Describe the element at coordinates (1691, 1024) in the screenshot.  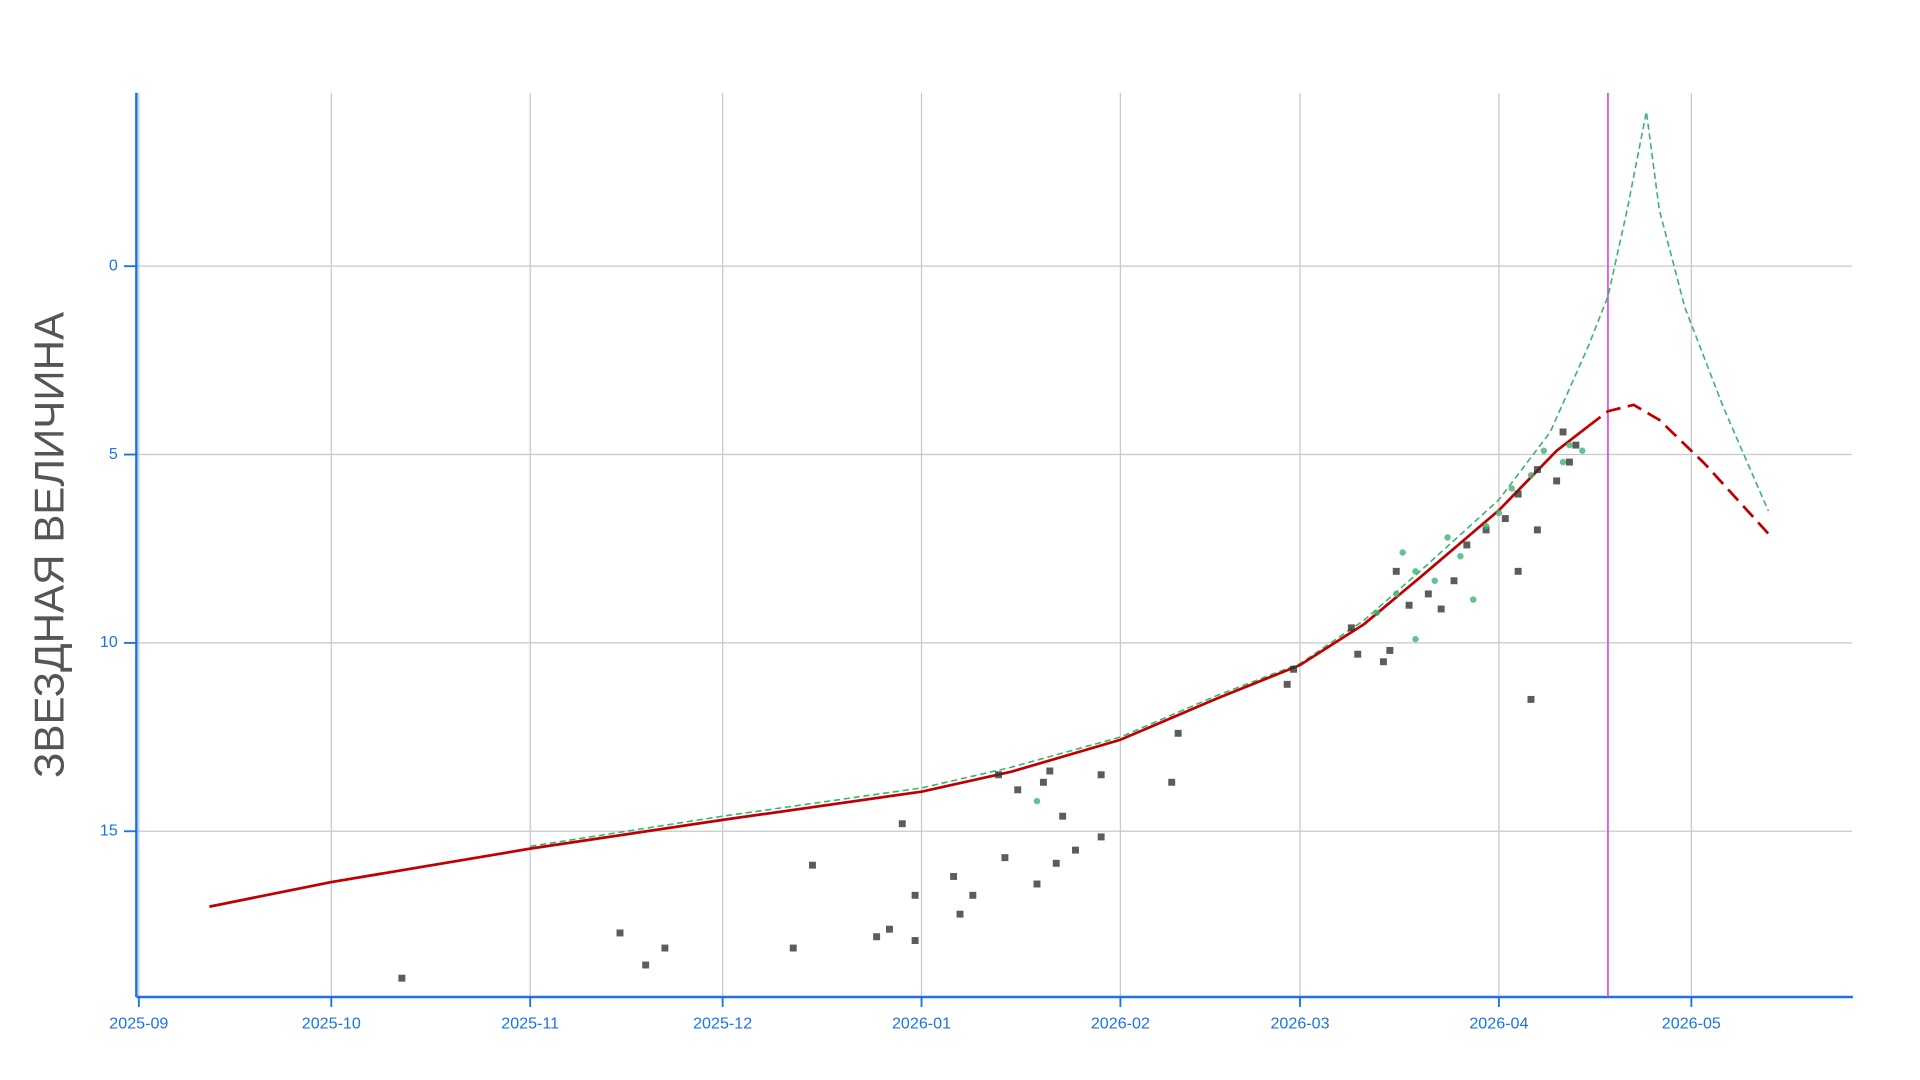
I see `x-tick-label: 2026-05` at that location.